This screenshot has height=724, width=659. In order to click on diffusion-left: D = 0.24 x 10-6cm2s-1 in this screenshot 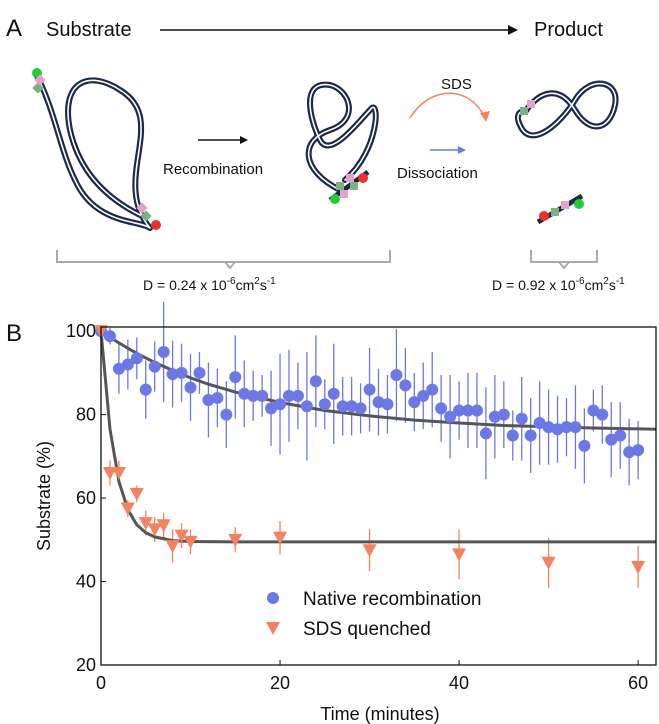, I will do `click(209, 284)`.